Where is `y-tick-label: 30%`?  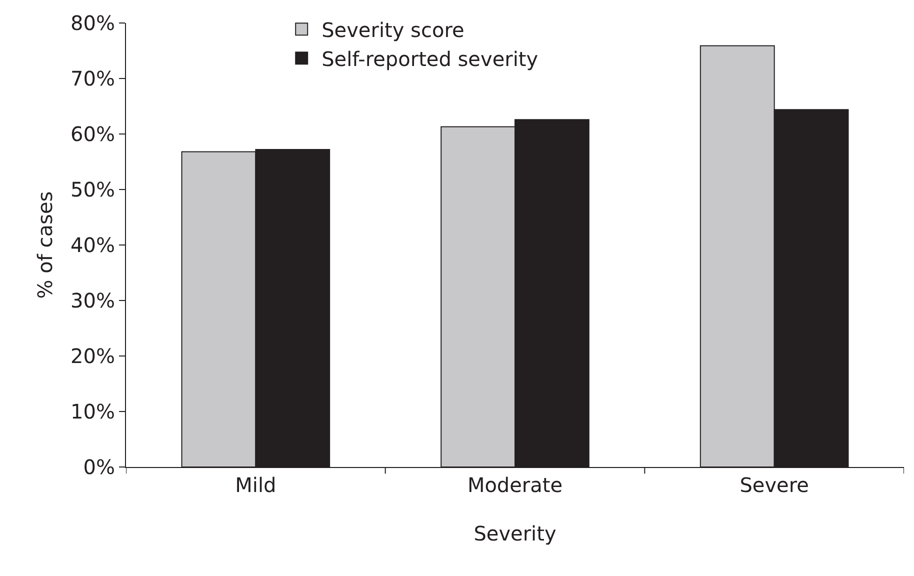 y-tick-label: 30% is located at coordinates (92, 300).